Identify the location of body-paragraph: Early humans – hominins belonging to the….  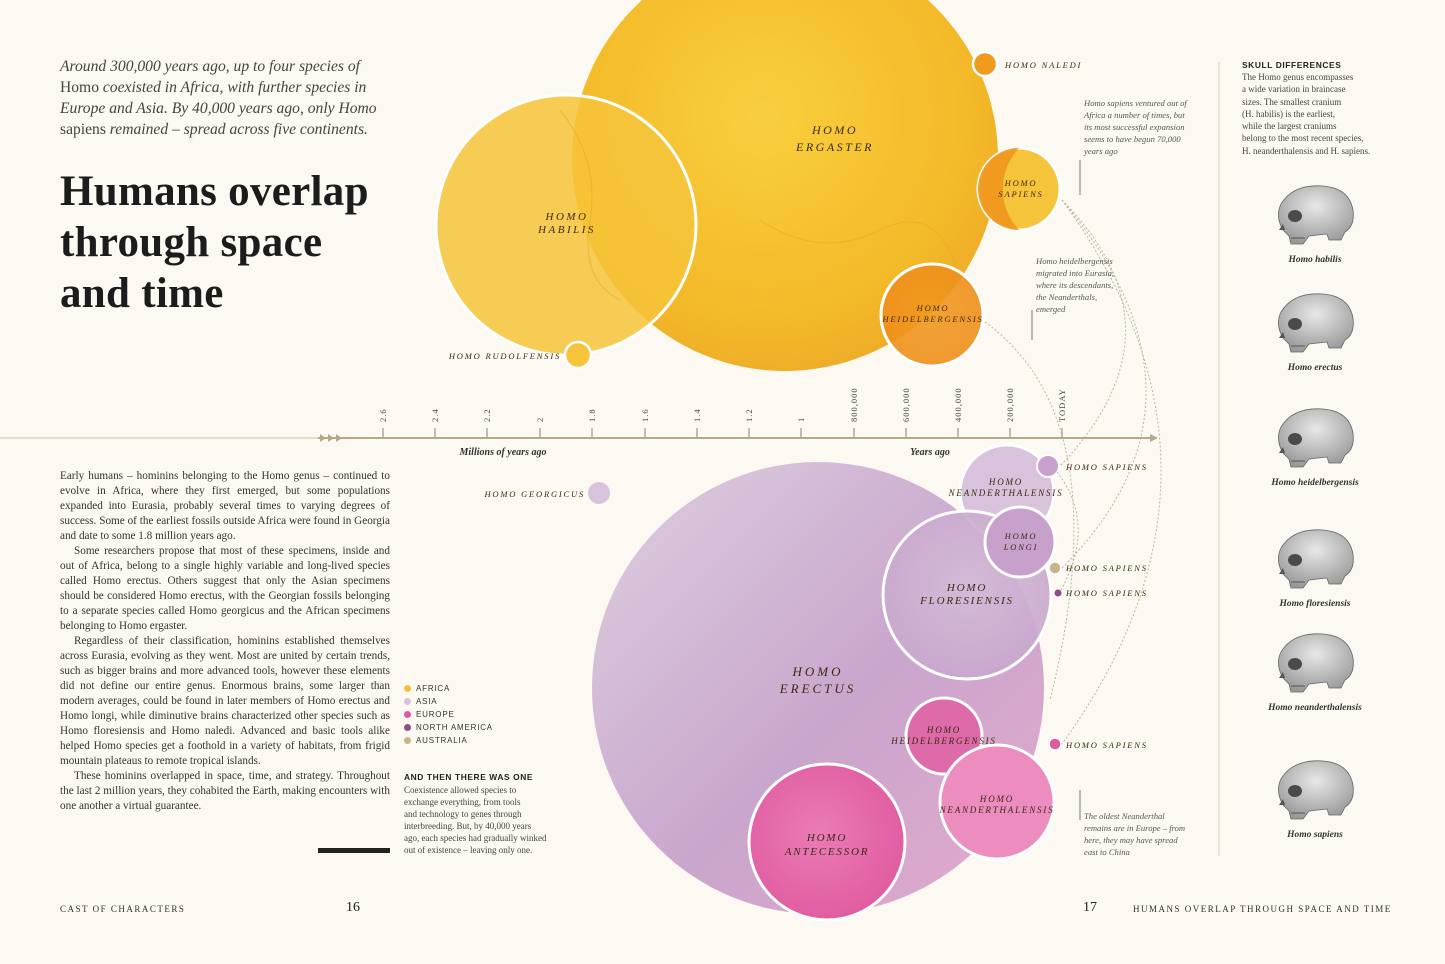
(225, 506).